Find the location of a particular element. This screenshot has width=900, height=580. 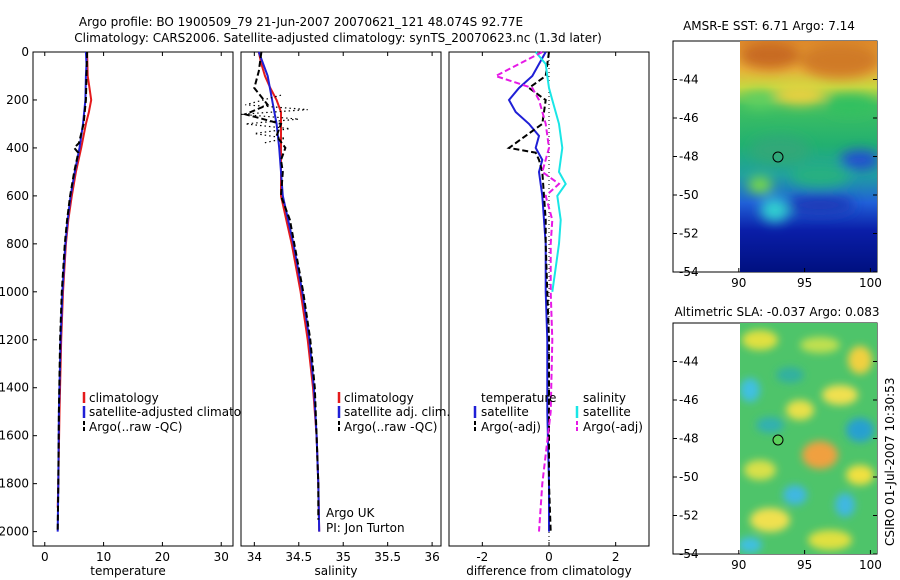

temperature-xlabel: temperature is located at coordinates (127, 571).